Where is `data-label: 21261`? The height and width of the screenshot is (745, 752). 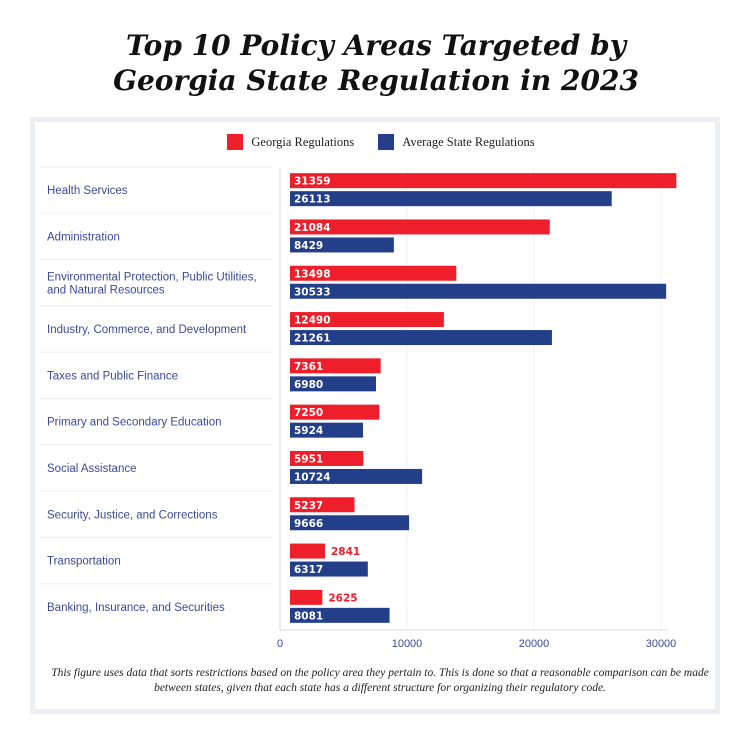 data-label: 21261 is located at coordinates (312, 339).